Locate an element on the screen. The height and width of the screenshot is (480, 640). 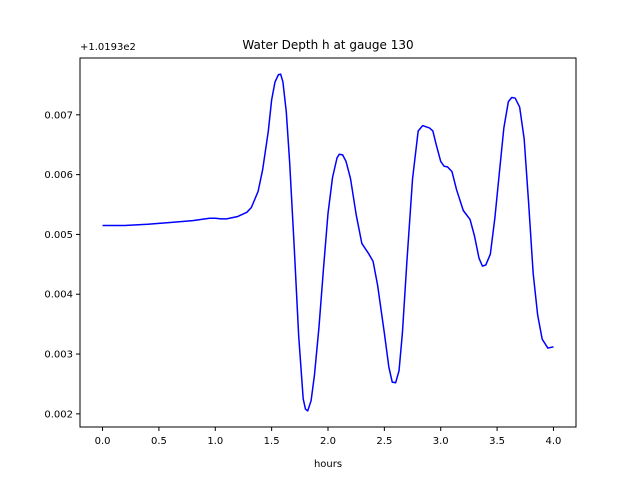
y-tick-label: 0.002 is located at coordinates (58, 414).